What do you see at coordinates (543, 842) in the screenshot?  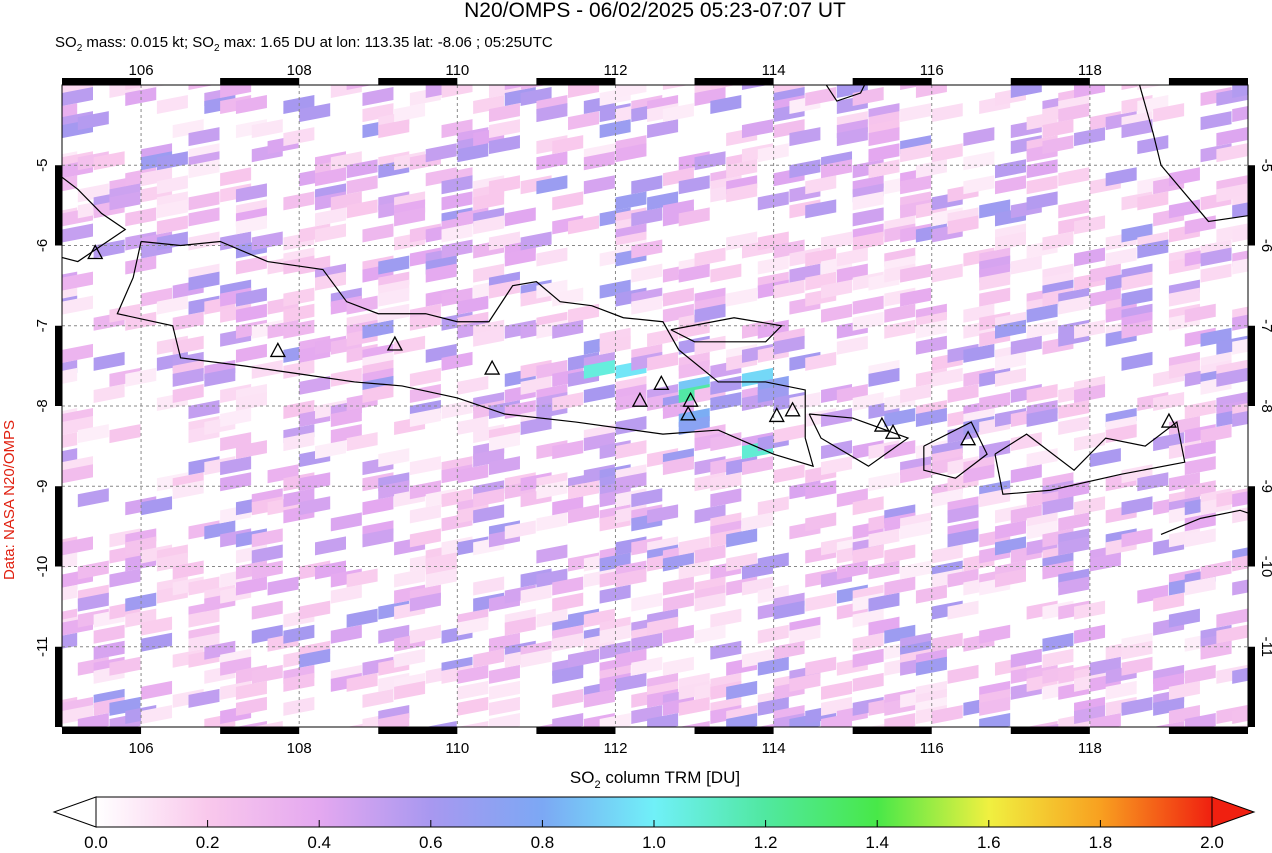 I see `colorbar-tick-label: 0.8` at bounding box center [543, 842].